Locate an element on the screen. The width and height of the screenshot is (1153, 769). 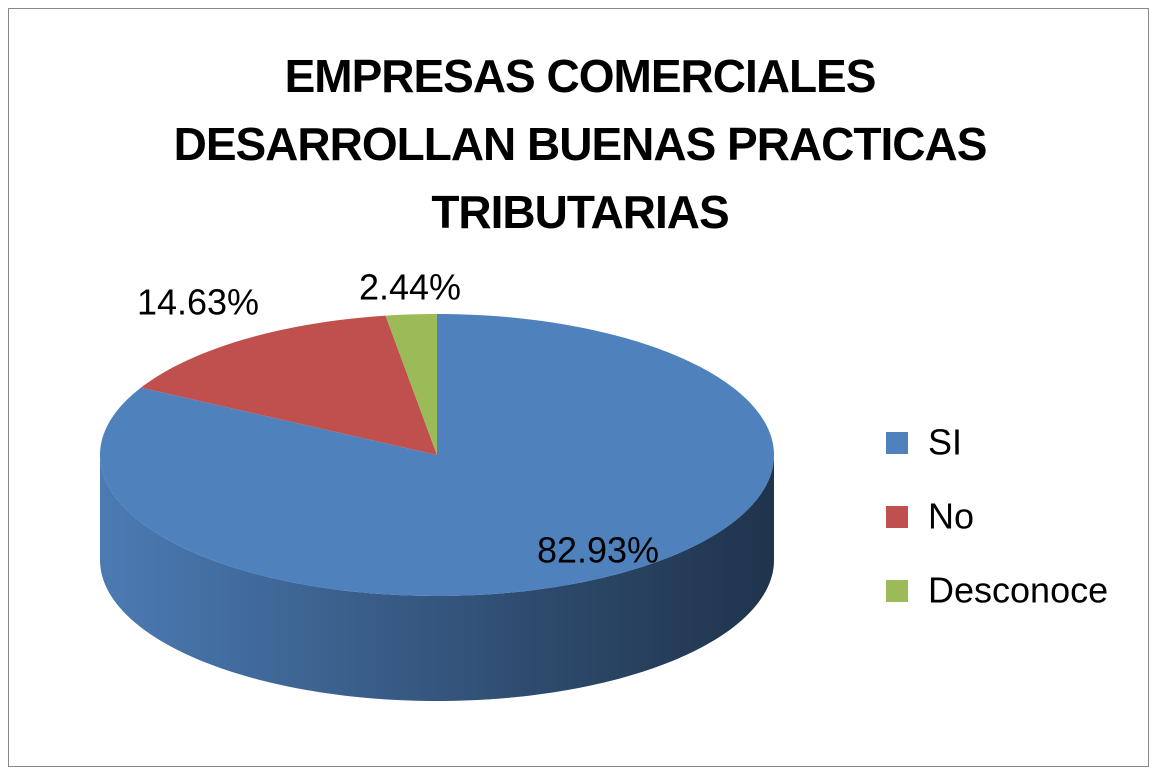
data-label: 82.93% is located at coordinates (598, 550).